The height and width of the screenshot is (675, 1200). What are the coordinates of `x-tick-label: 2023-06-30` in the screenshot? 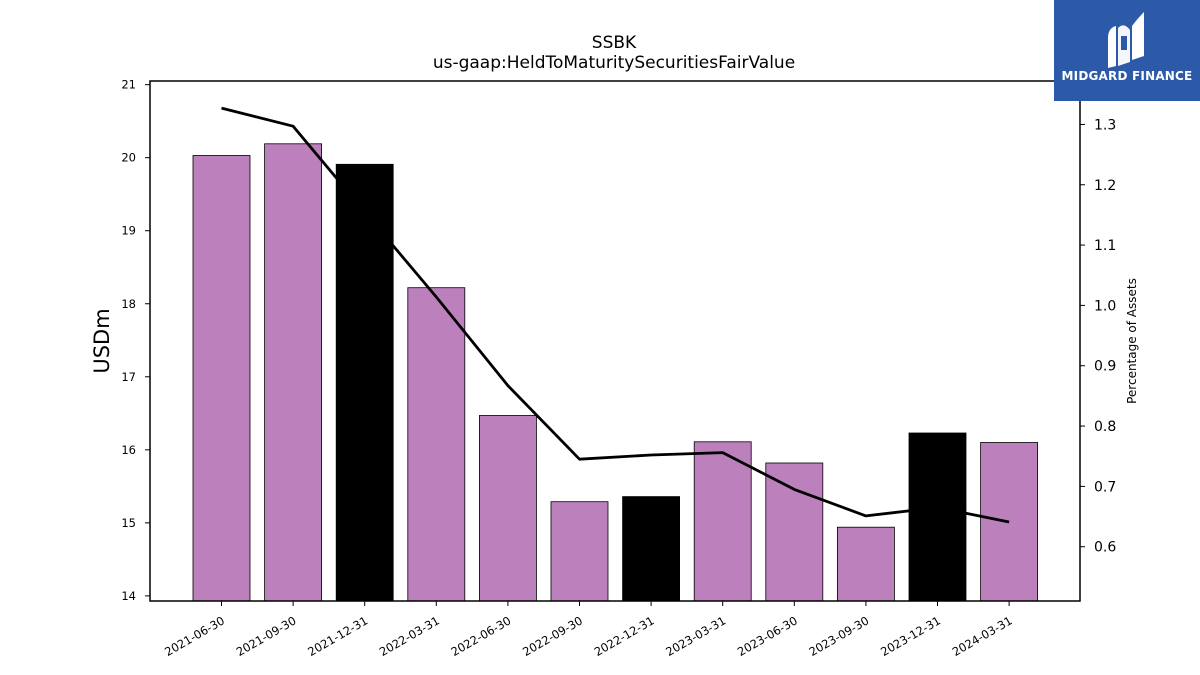 It's located at (767, 636).